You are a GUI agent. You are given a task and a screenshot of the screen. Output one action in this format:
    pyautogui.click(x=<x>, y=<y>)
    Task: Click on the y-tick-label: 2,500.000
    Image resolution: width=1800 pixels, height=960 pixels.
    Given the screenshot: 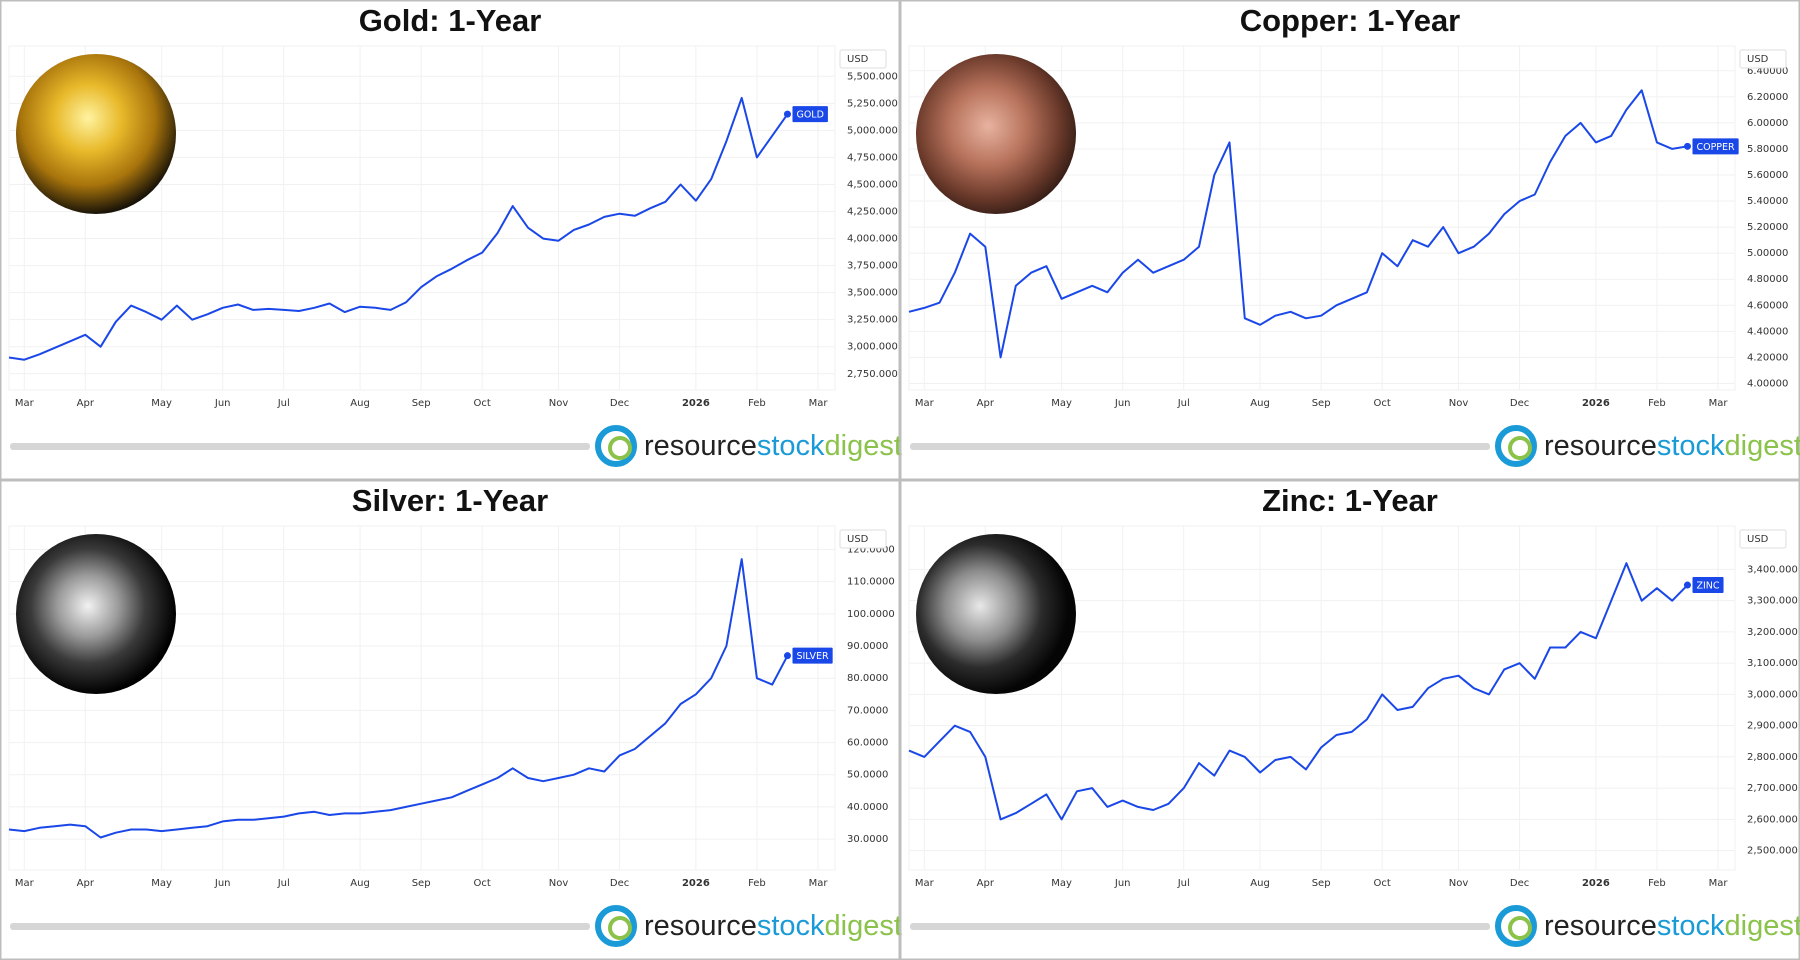 What is the action you would take?
    pyautogui.click(x=1772, y=851)
    